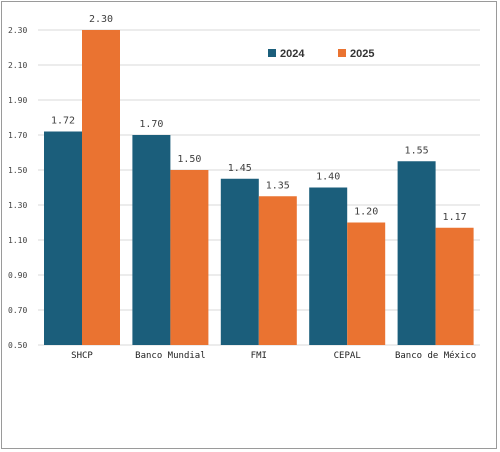 Image resolution: width=500 pixels, height=452 pixels. I want to click on legend-label: 2025, so click(362, 54).